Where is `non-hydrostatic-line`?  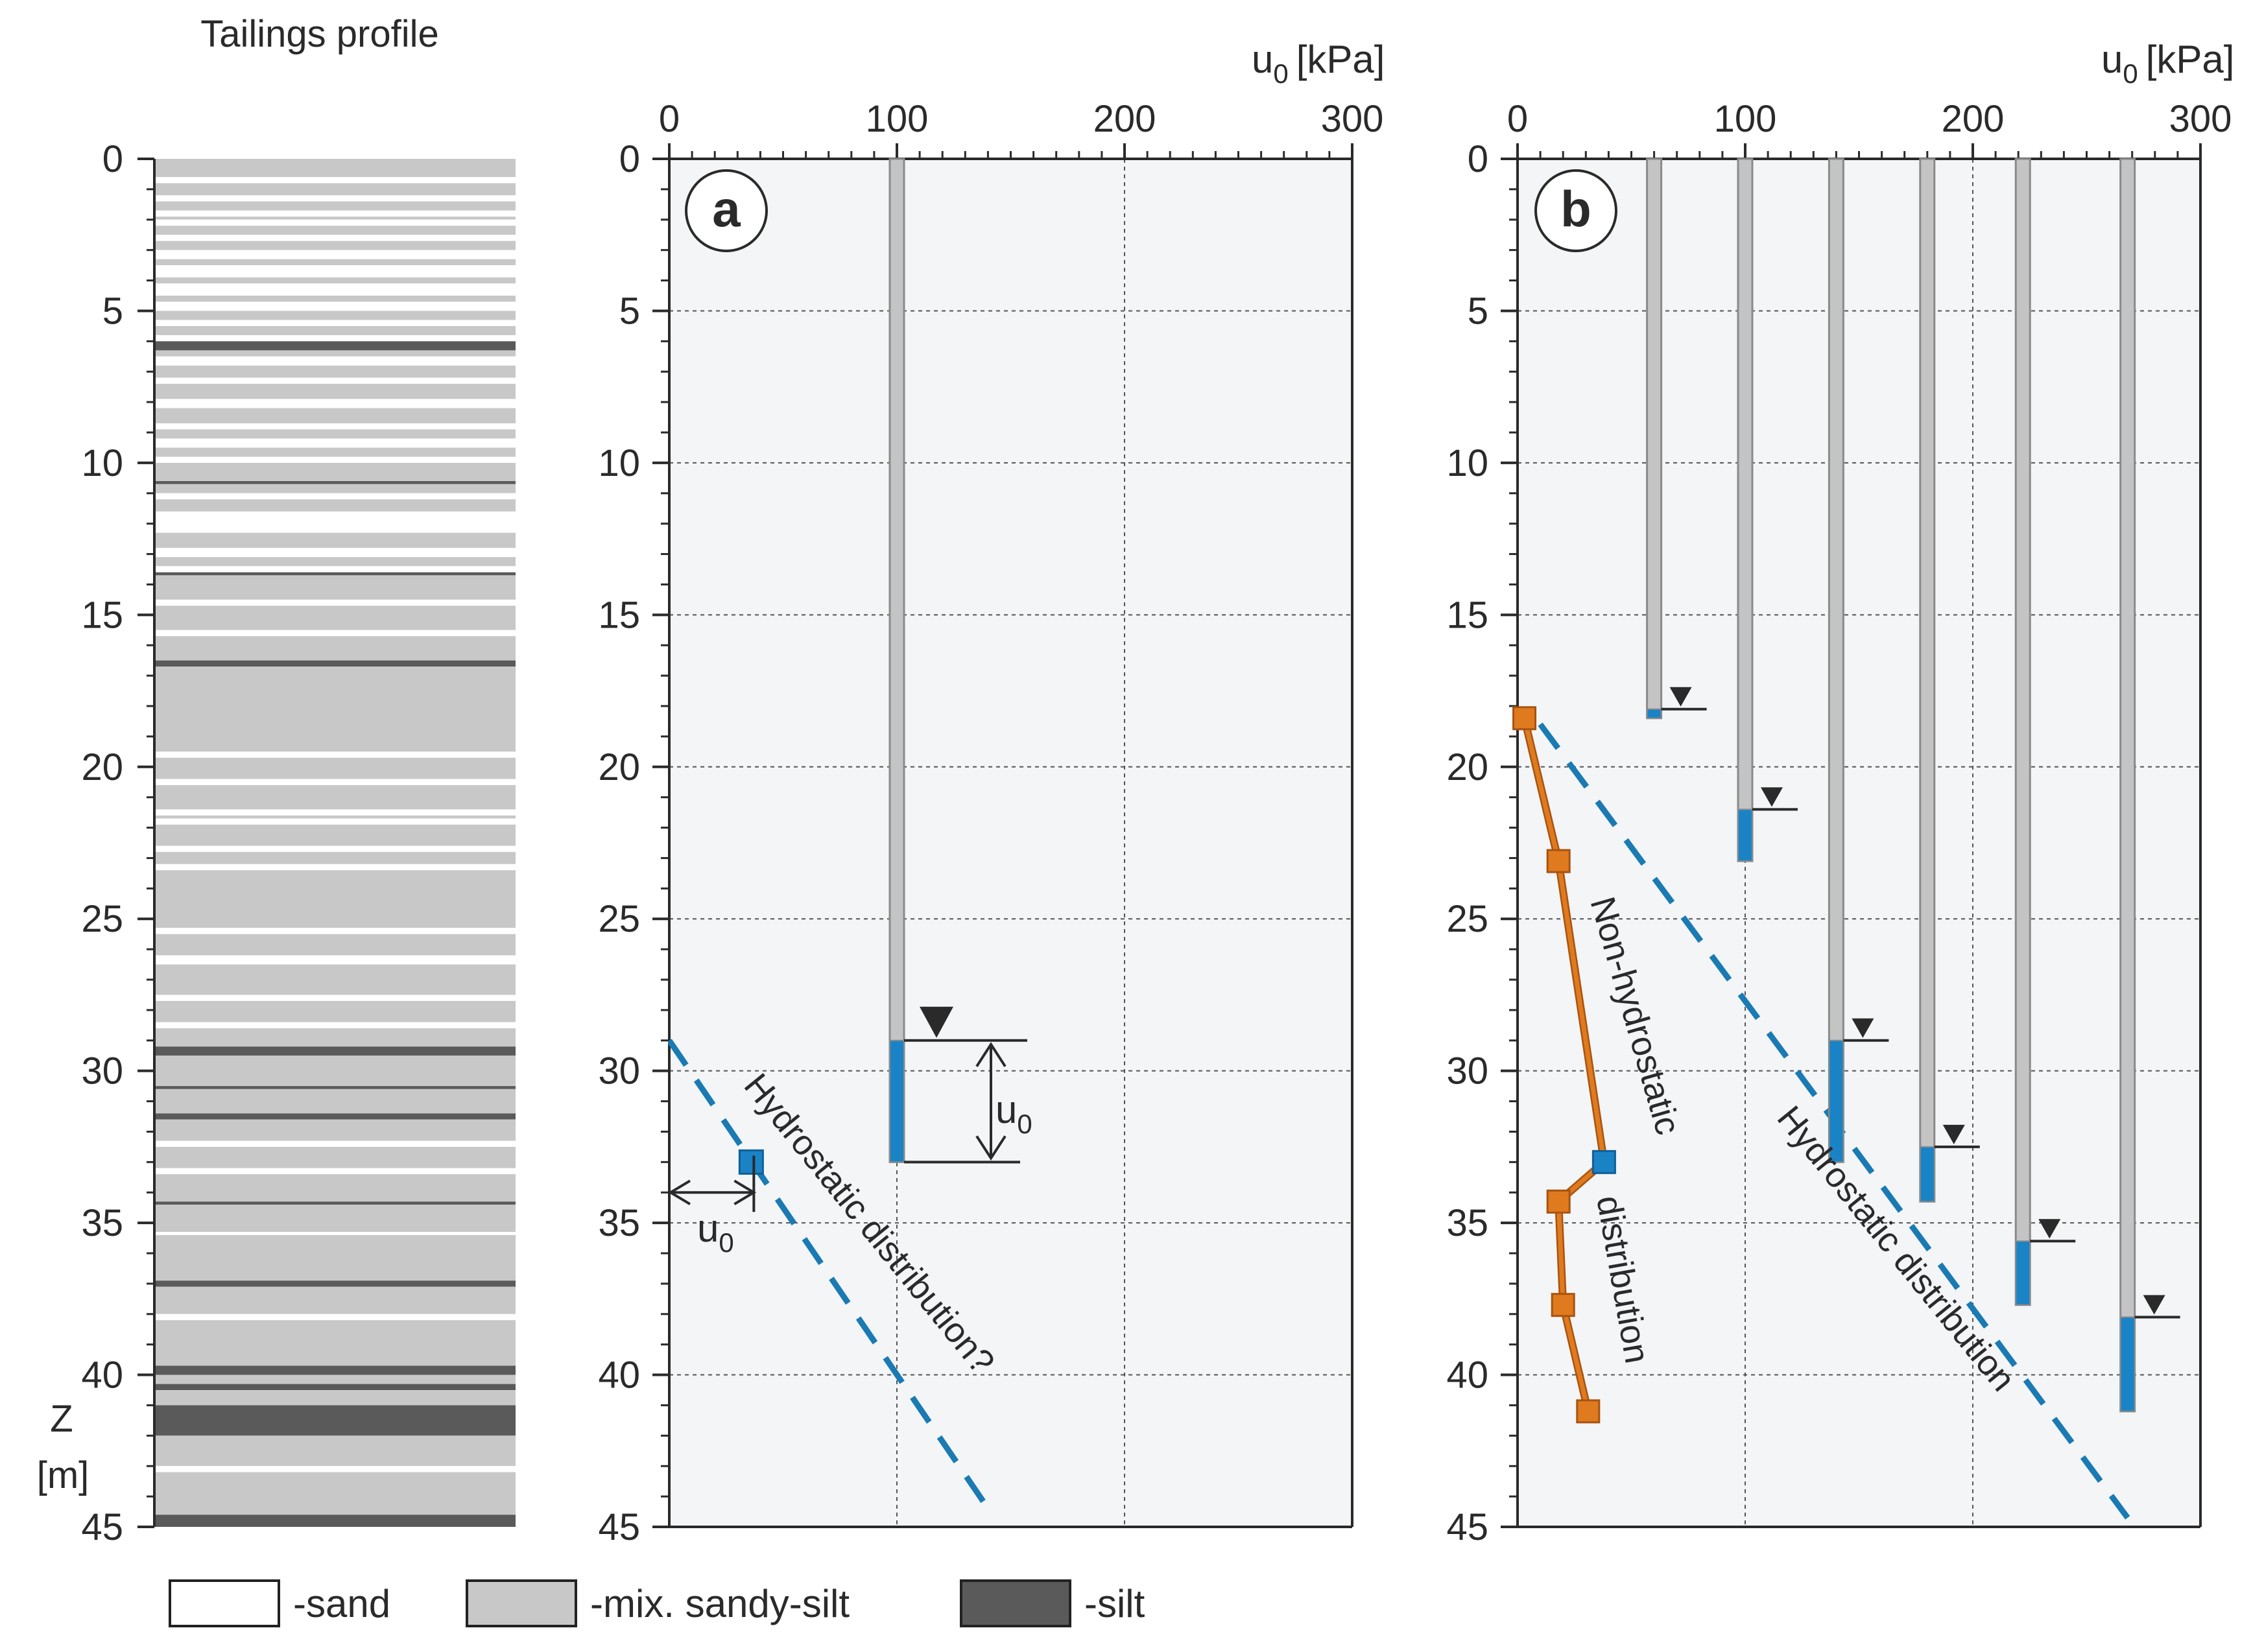
non-hydrostatic-line is located at coordinates (1564, 1065).